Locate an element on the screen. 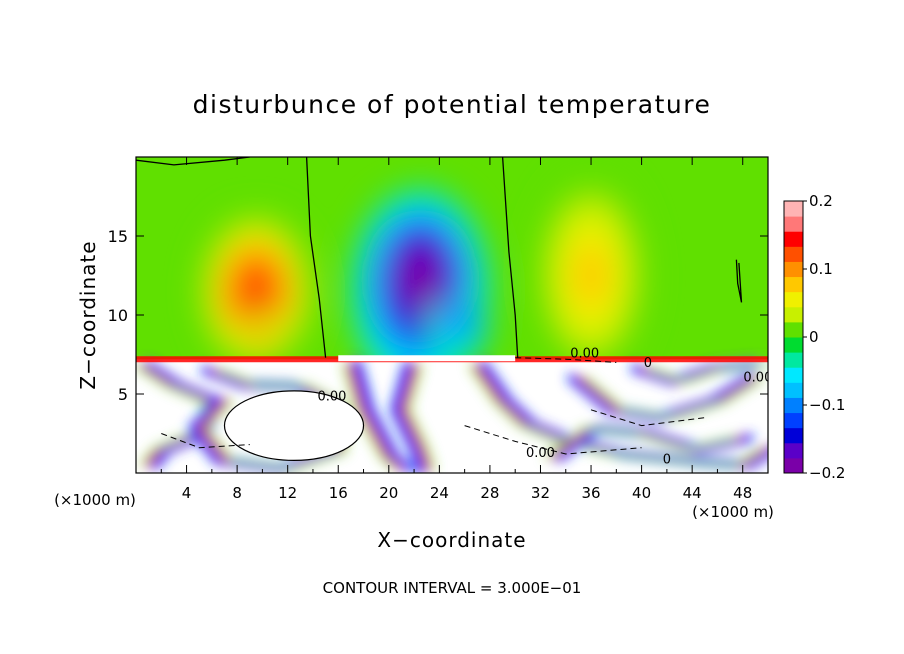  x-tick-label: 36 is located at coordinates (590, 493).